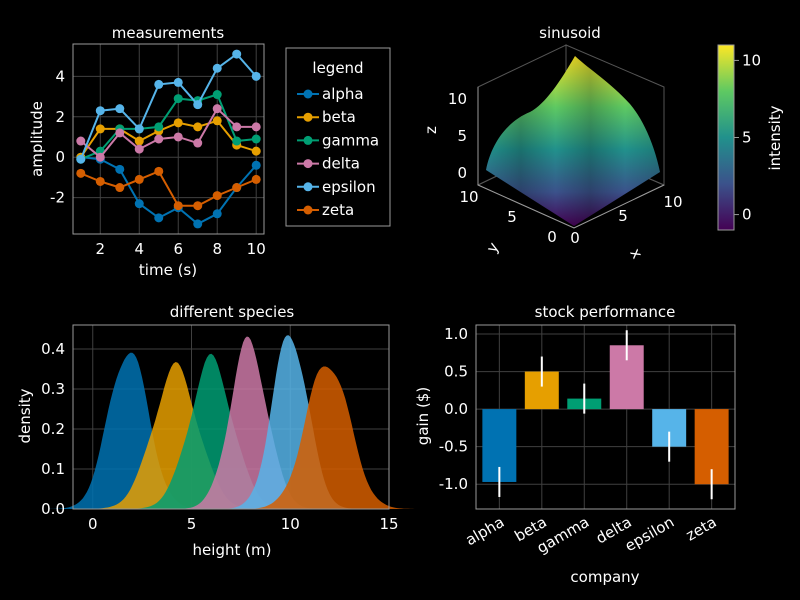  I want to click on legend-title: legend, so click(337, 68).